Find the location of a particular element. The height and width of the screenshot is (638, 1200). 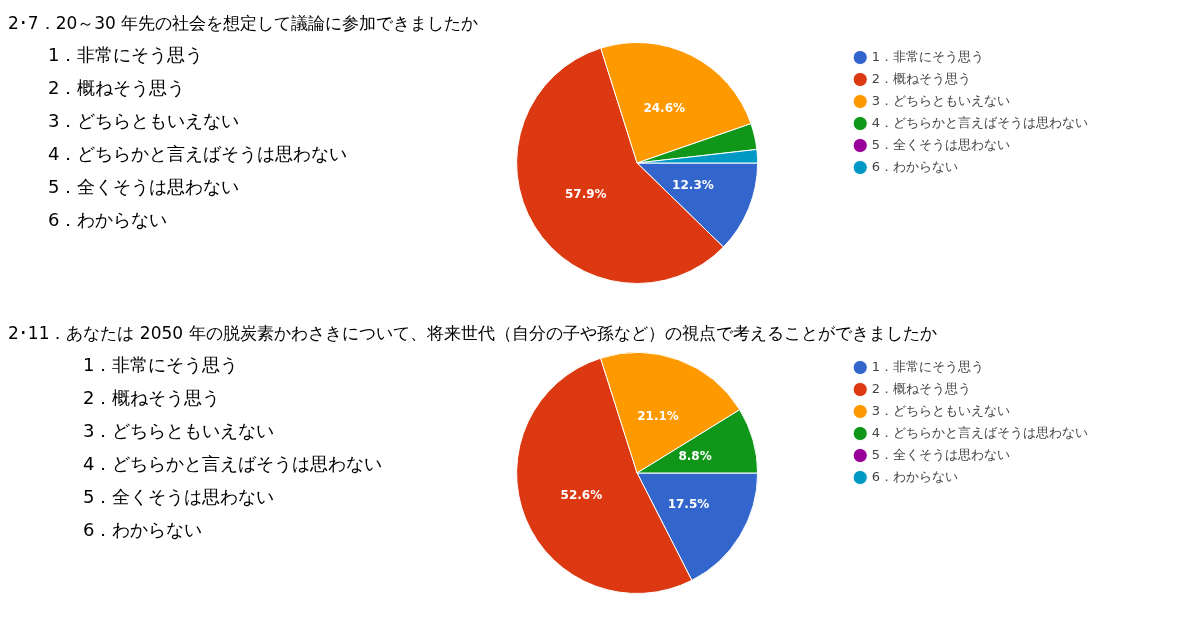

data-label: 12.3% is located at coordinates (693, 184).